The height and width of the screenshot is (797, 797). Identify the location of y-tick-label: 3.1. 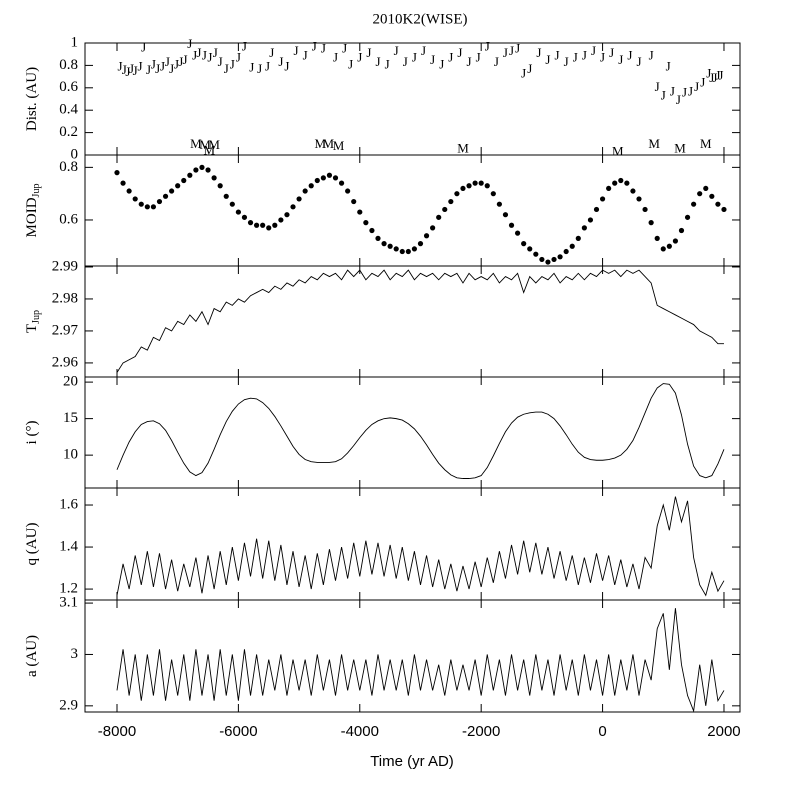
(68, 603).